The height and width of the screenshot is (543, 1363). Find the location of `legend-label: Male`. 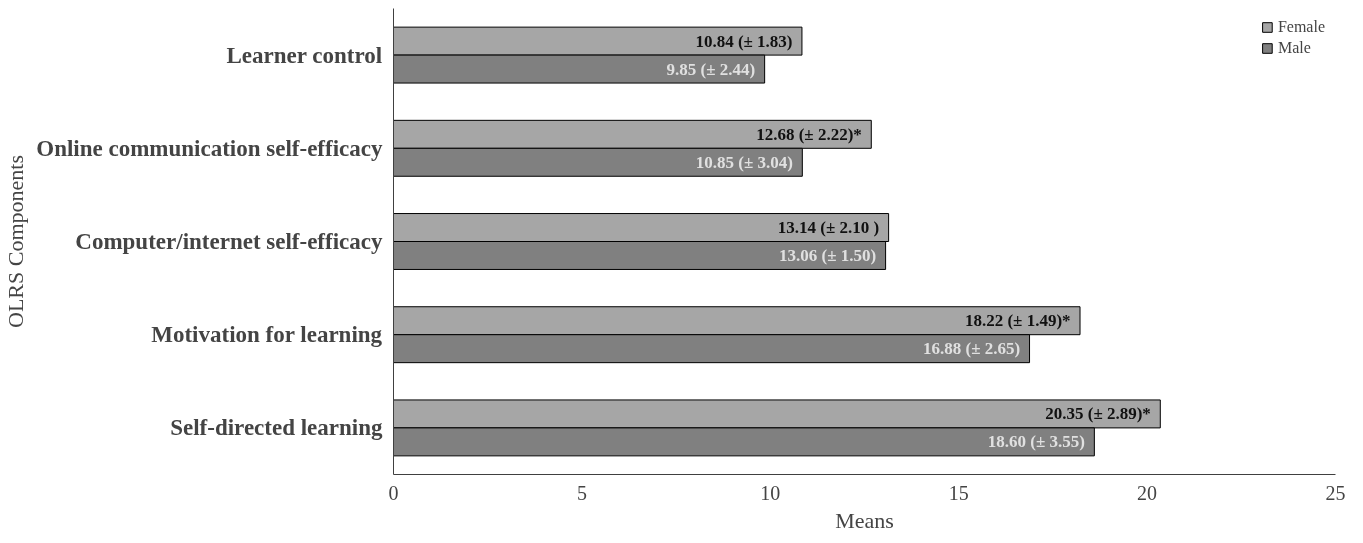

legend-label: Male is located at coordinates (1294, 48).